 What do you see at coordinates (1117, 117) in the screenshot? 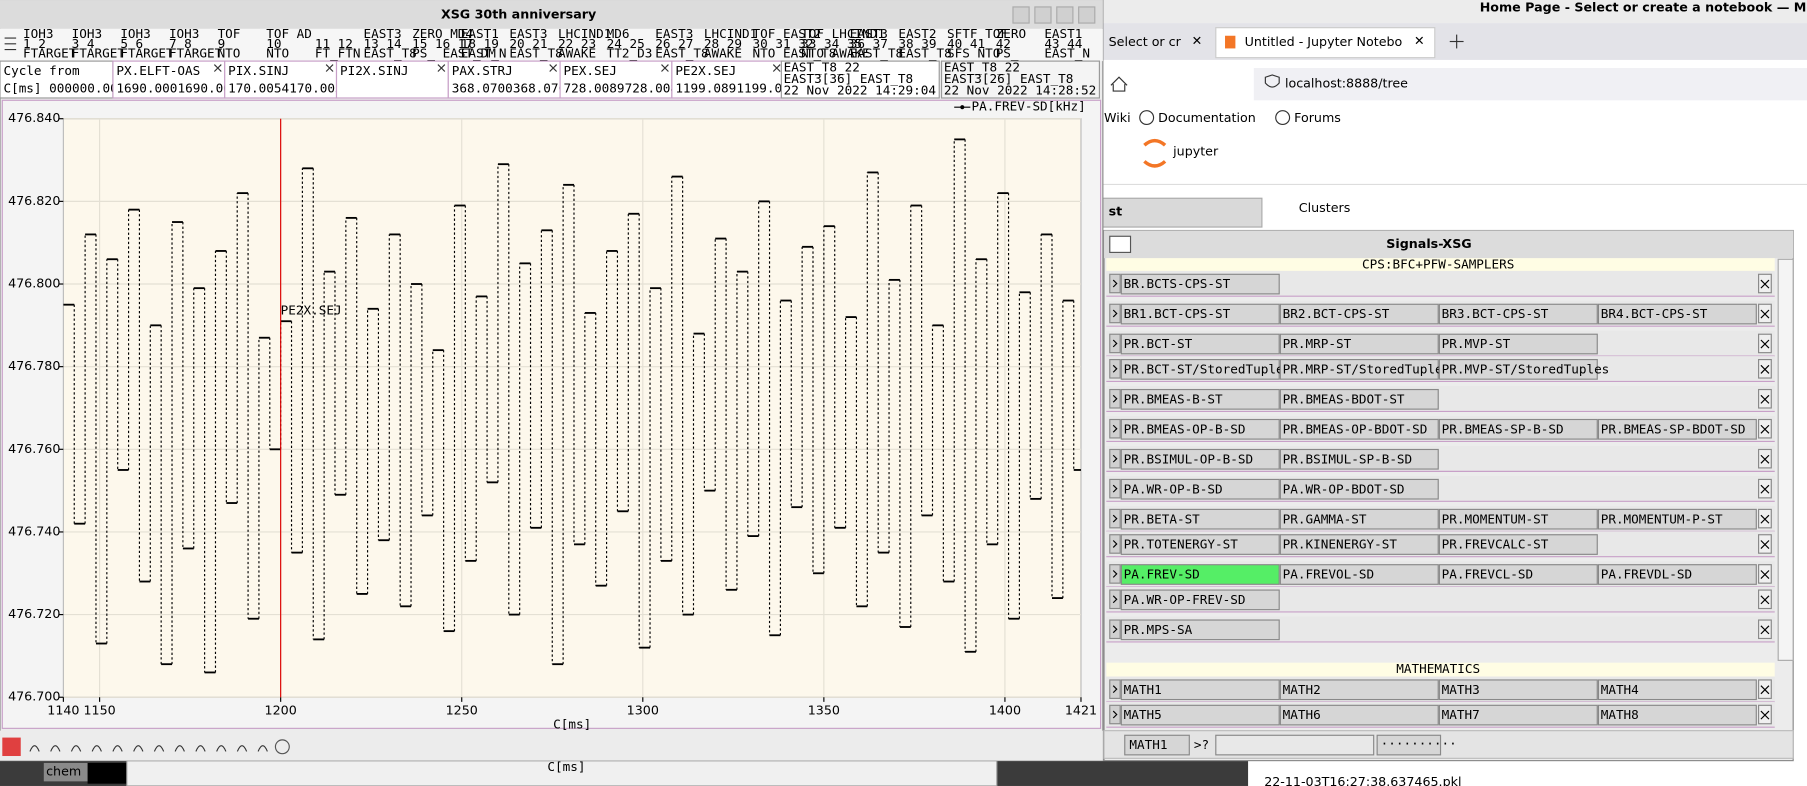
I see `bookmark: Wiki` at bounding box center [1117, 117].